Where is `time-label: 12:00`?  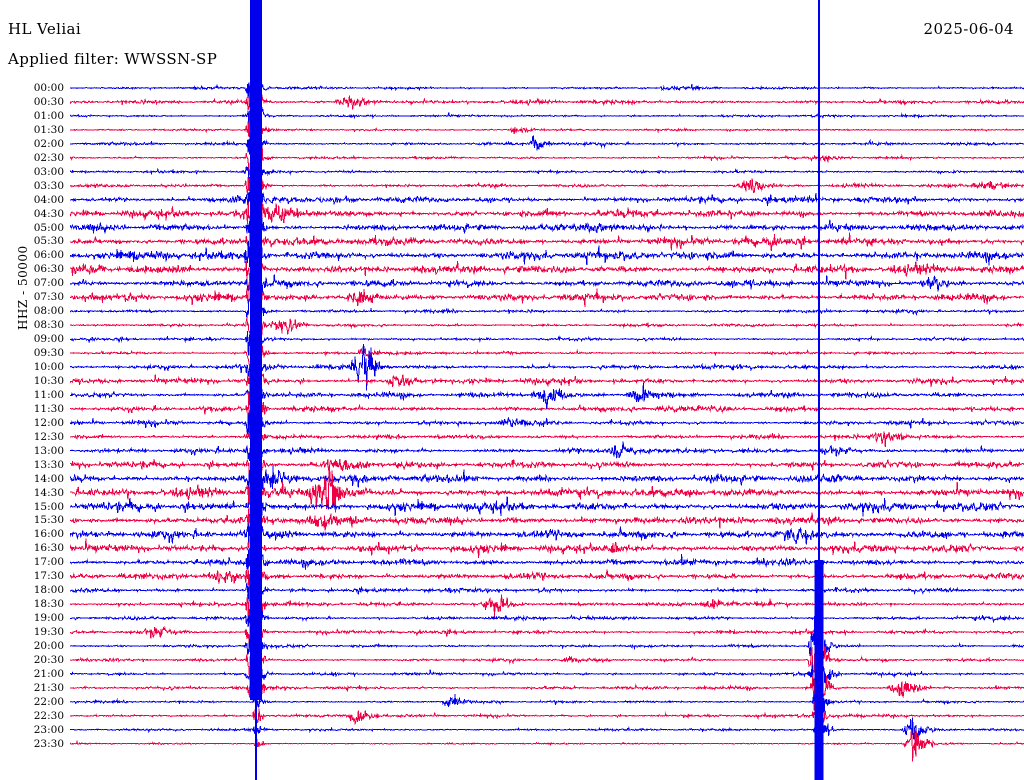
time-label: 12:00 is located at coordinates (48, 422).